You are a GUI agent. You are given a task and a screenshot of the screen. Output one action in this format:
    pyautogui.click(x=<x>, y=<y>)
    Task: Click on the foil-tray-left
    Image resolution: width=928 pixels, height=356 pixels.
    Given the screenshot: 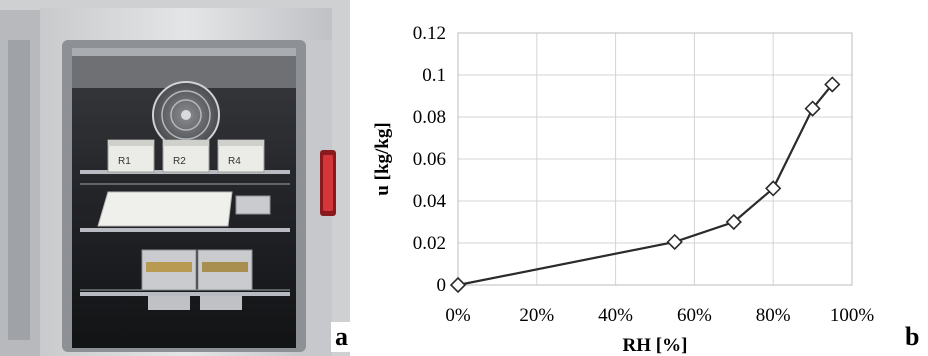 What is the action you would take?
    pyautogui.click(x=169, y=270)
    